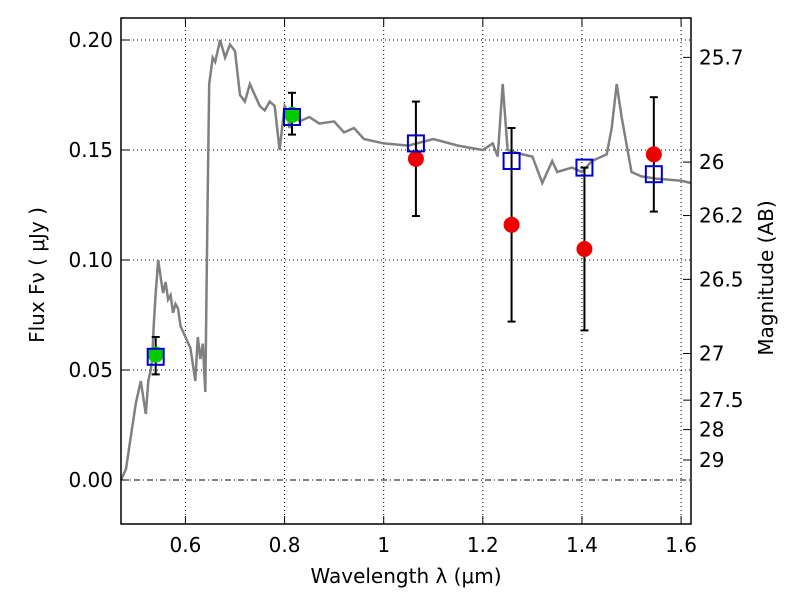 Image resolution: width=800 pixels, height=600 pixels. I want to click on y-axis-ticks: 0.00 0.05 0.10 0.15 0.20, so click(98, 260).